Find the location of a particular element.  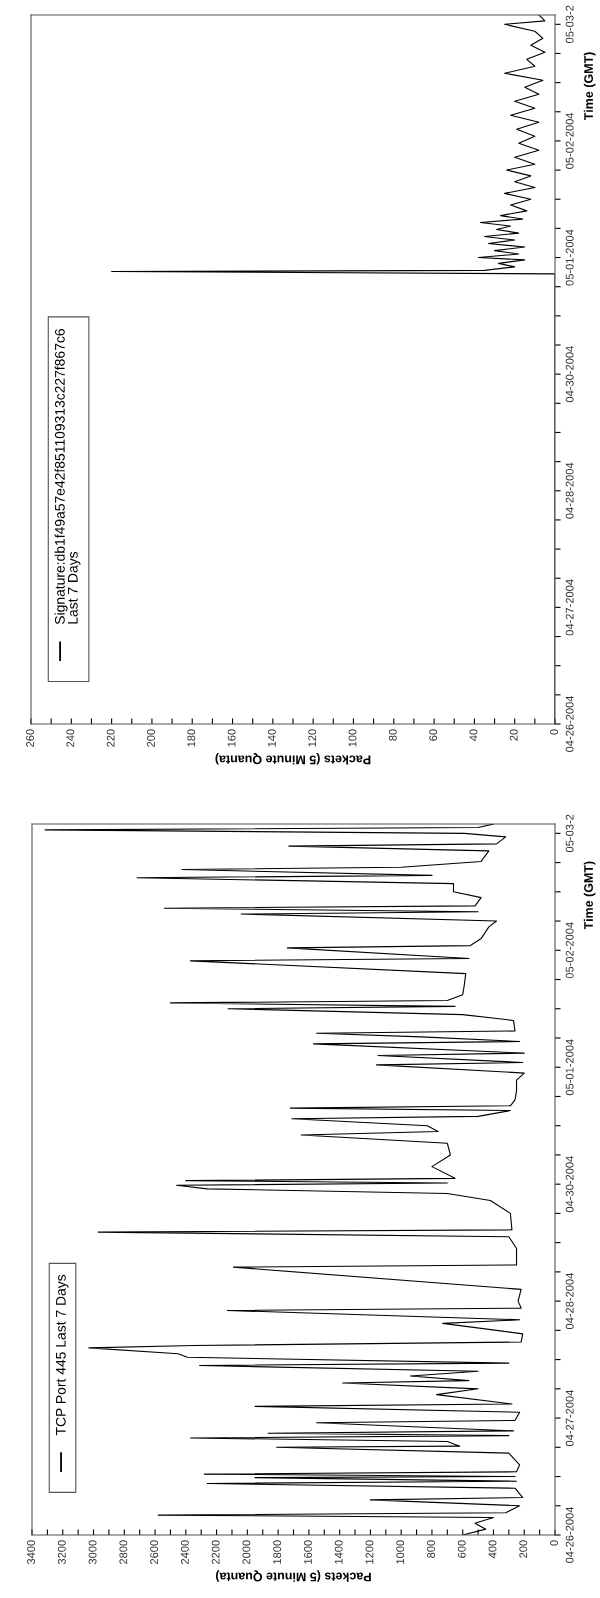

x-tick-label: 600 is located at coordinates (461, 1549).